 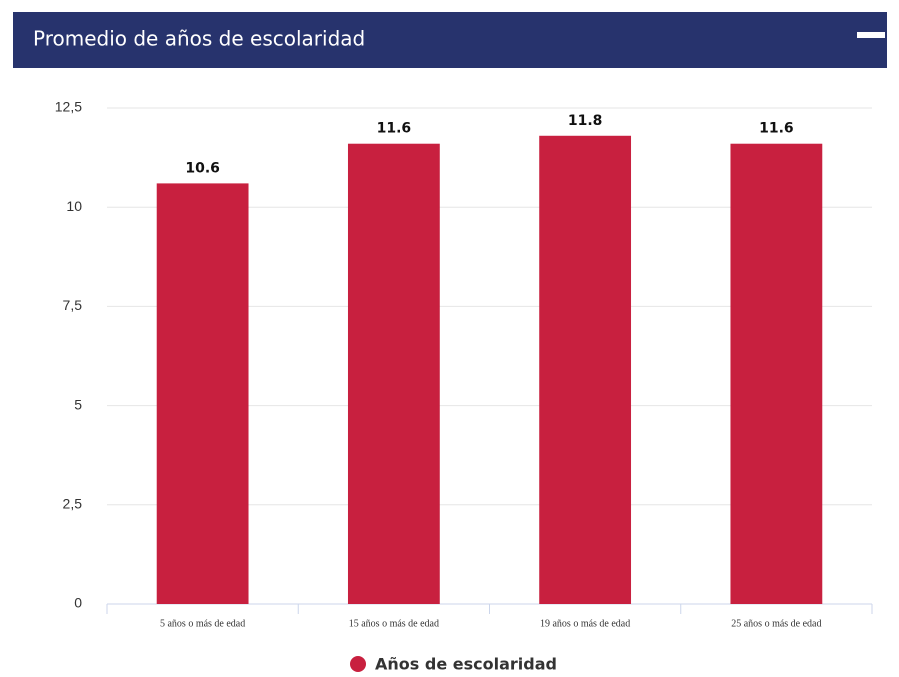 What do you see at coordinates (202, 168) in the screenshot?
I see `value-label: 10.6` at bounding box center [202, 168].